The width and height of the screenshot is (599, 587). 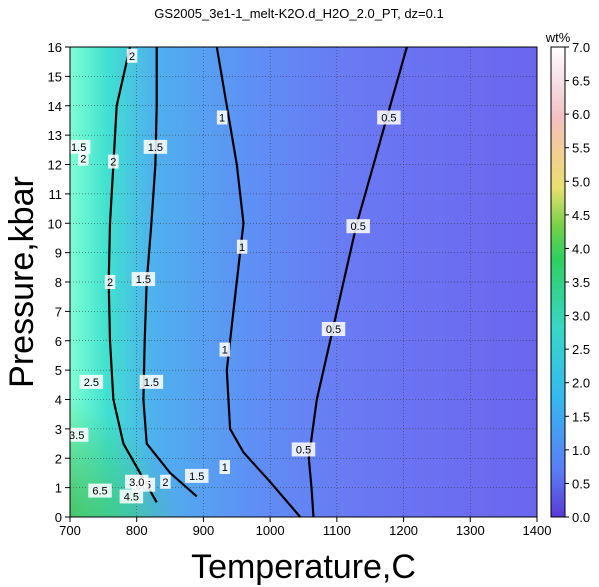 I want to click on y-tick-label: 16, so click(x=55, y=47).